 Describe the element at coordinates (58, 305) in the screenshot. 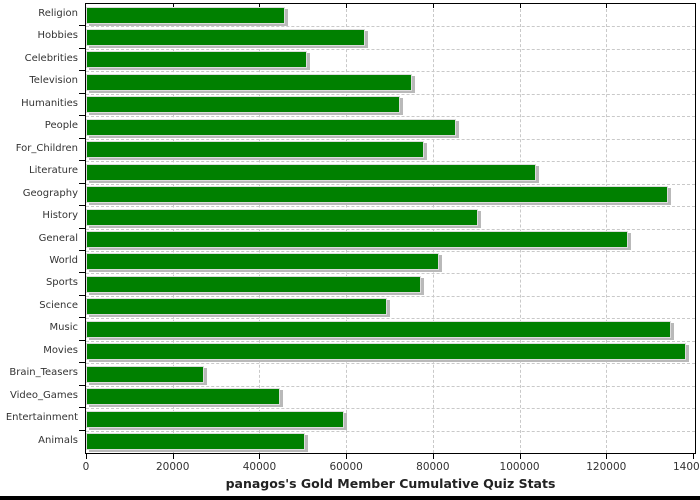

I see `y-axis-label: Science` at that location.